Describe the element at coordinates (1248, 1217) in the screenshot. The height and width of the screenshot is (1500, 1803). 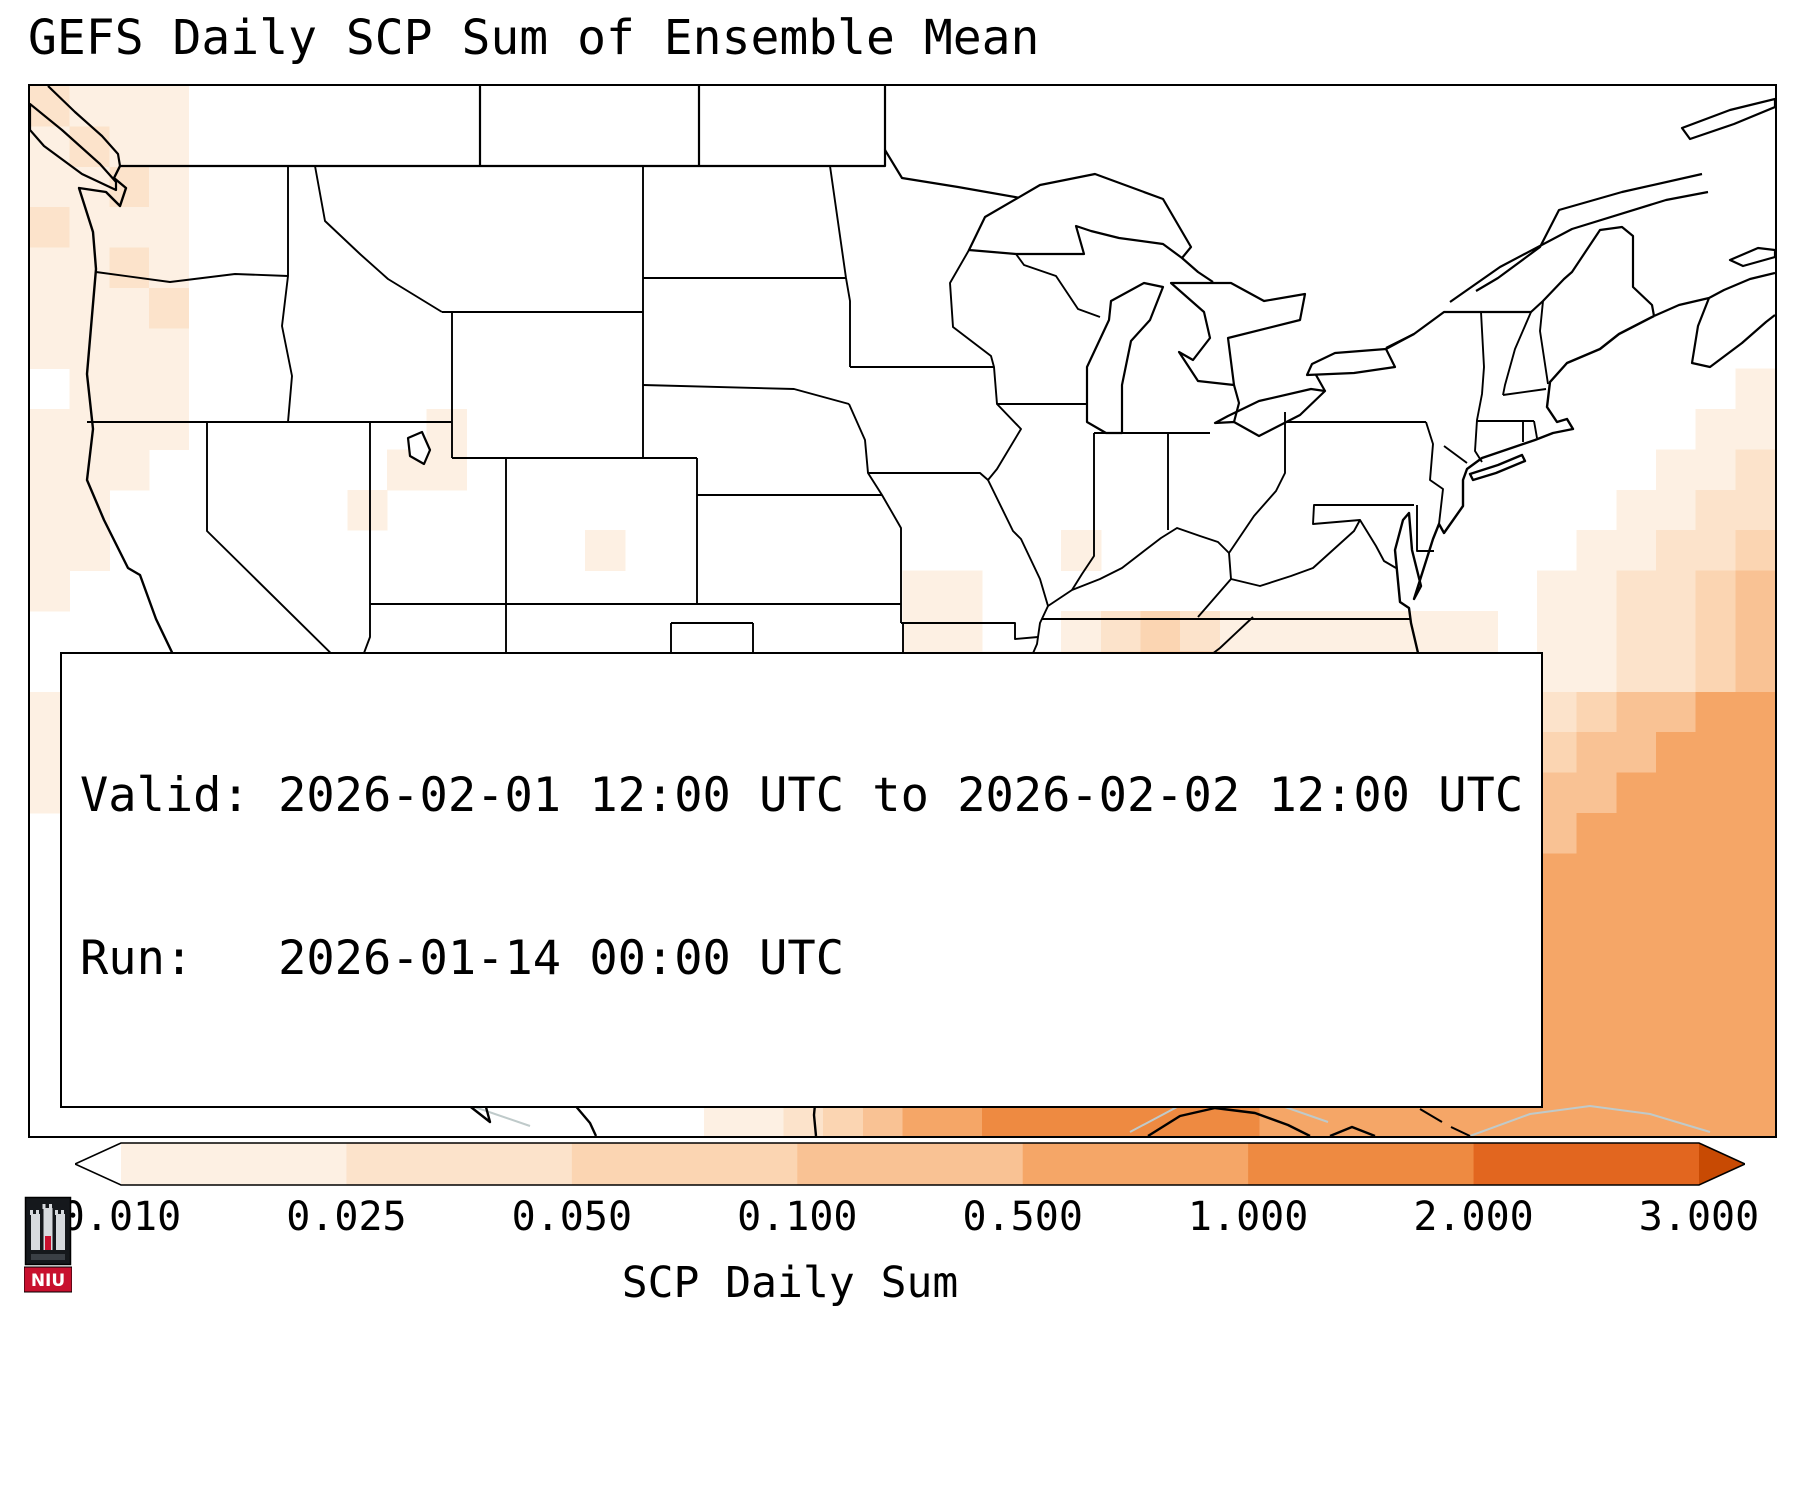
I see `colorbar-tick-label: 1.000` at that location.